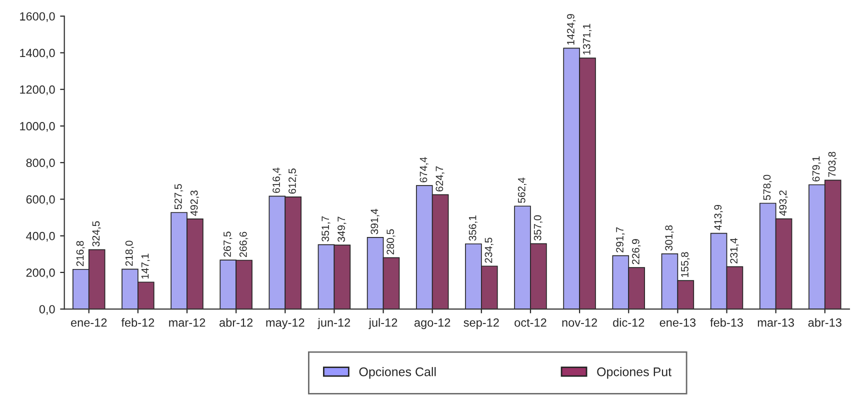 The height and width of the screenshot is (404, 858). I want to click on data-label: 218,0, so click(129, 253).